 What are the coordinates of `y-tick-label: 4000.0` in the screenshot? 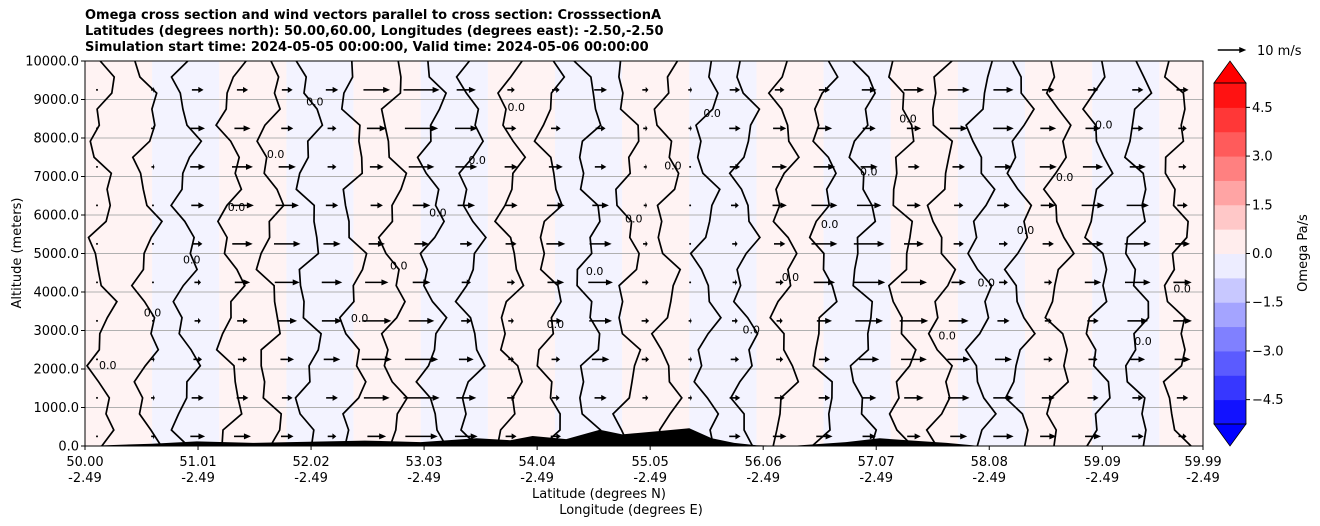 It's located at (57, 293).